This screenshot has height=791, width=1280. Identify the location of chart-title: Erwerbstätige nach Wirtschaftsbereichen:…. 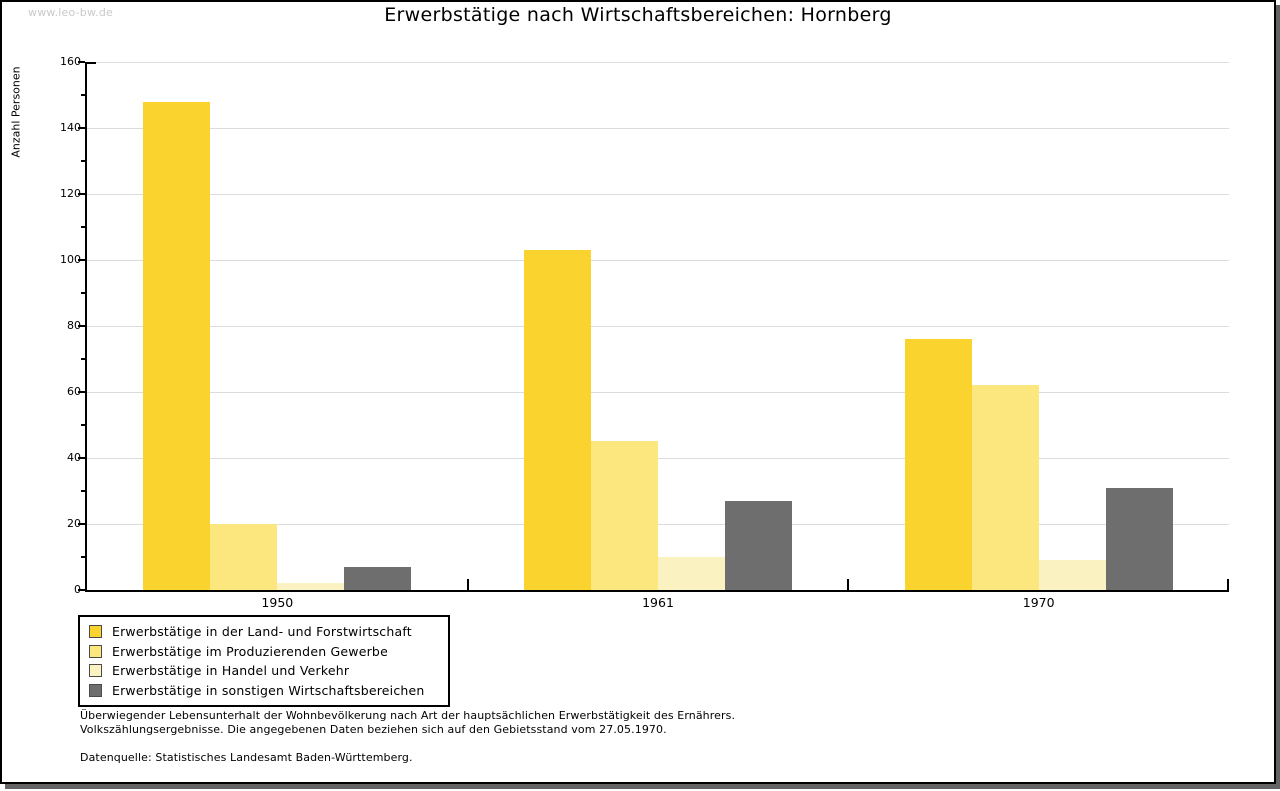
(638, 15).